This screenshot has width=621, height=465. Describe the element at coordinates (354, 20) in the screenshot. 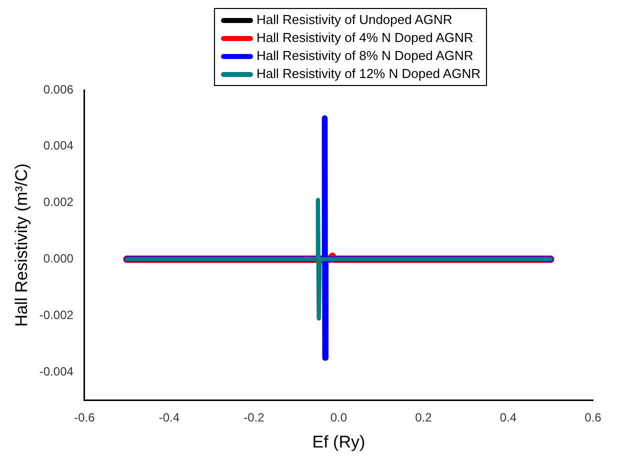

I see `legend-label: Hall Resistivity of Undoped AGNR` at that location.